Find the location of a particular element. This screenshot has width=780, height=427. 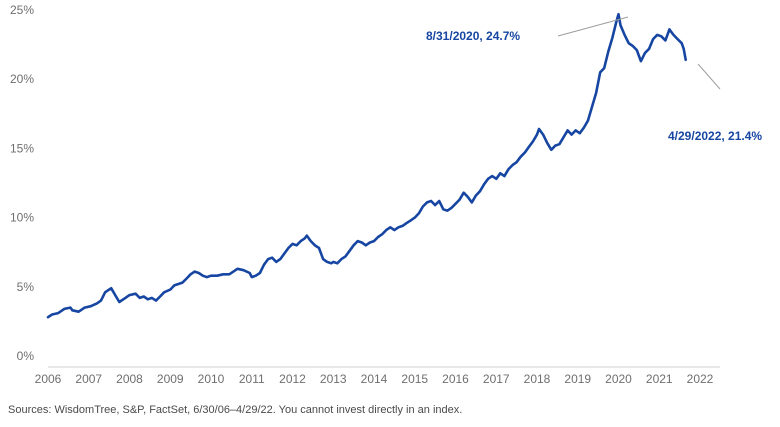

x-tick-label: 2020 is located at coordinates (618, 379).